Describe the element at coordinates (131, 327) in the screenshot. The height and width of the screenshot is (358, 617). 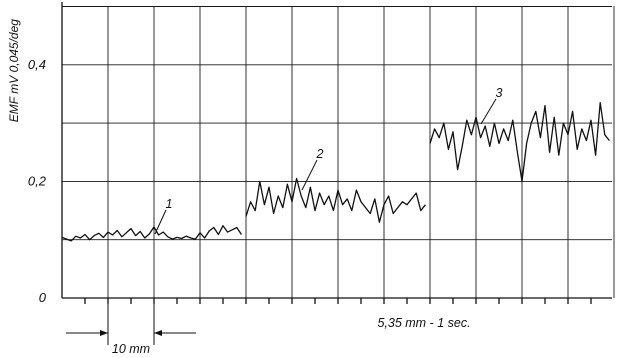
I see `scale-bar: 10 mm` at that location.